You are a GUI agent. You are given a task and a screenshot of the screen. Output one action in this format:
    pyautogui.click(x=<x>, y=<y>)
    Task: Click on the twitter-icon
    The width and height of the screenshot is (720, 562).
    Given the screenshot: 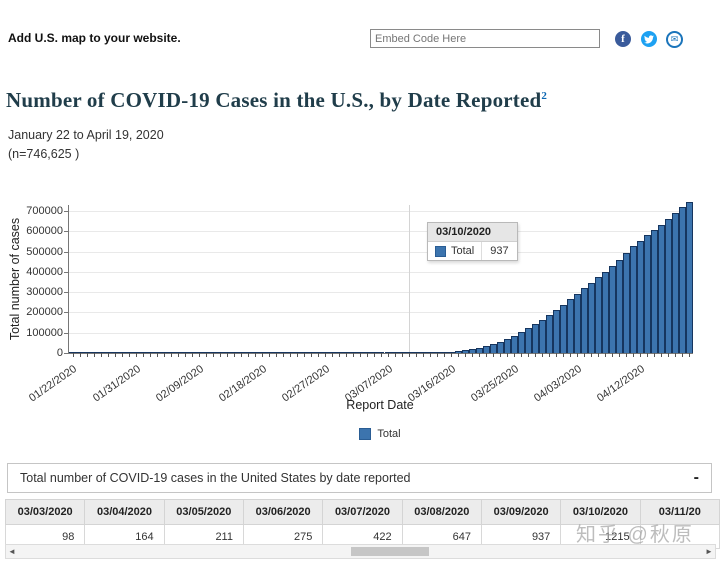 What is the action you would take?
    pyautogui.click(x=649, y=39)
    